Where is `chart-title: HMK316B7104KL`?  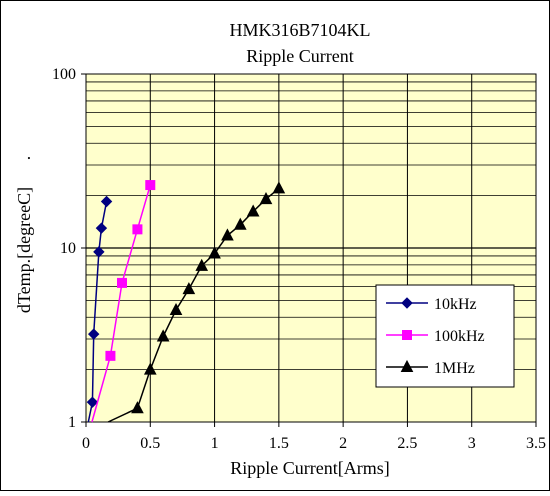
chart-title: HMK316B7104KL is located at coordinates (299, 30).